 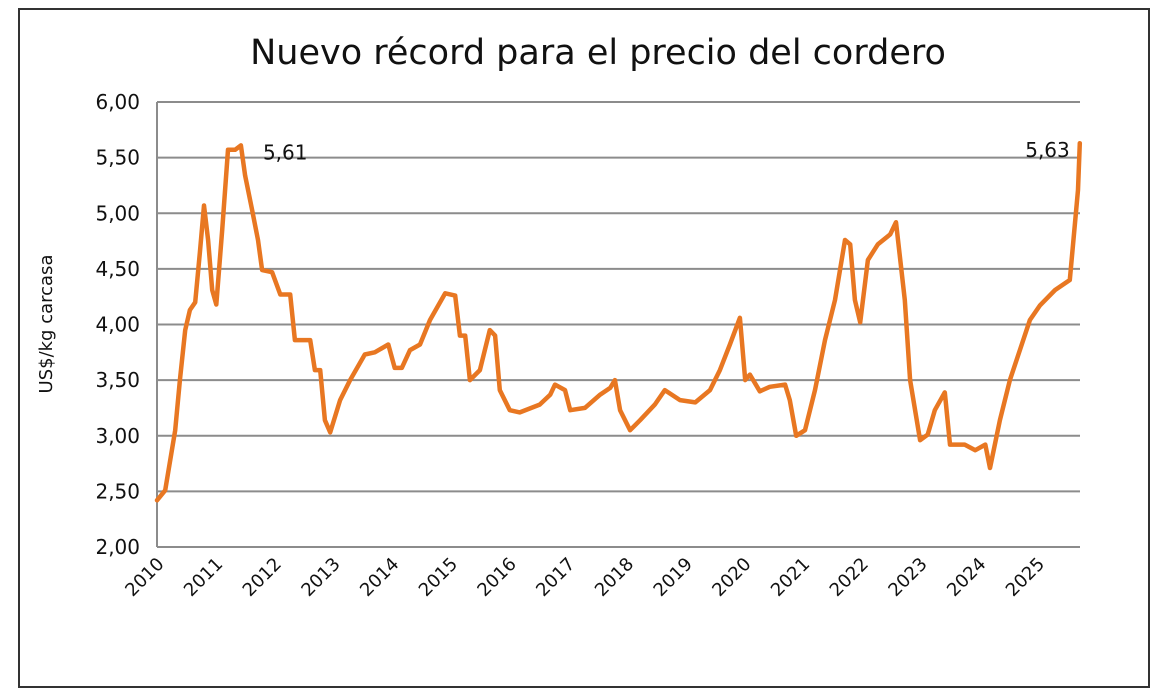 I want to click on y-tick-label: 2,50, so click(x=117, y=491).